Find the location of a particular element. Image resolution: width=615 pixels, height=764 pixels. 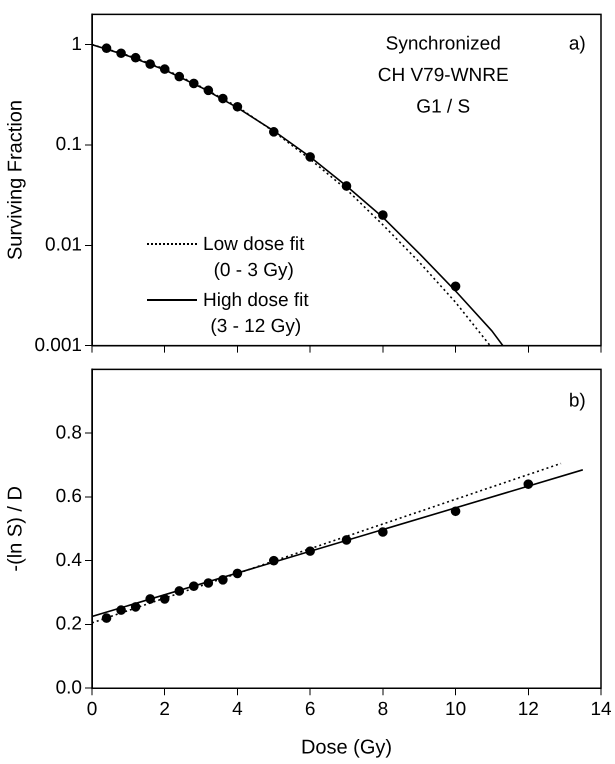

x-tick-label: 6 is located at coordinates (310, 709).